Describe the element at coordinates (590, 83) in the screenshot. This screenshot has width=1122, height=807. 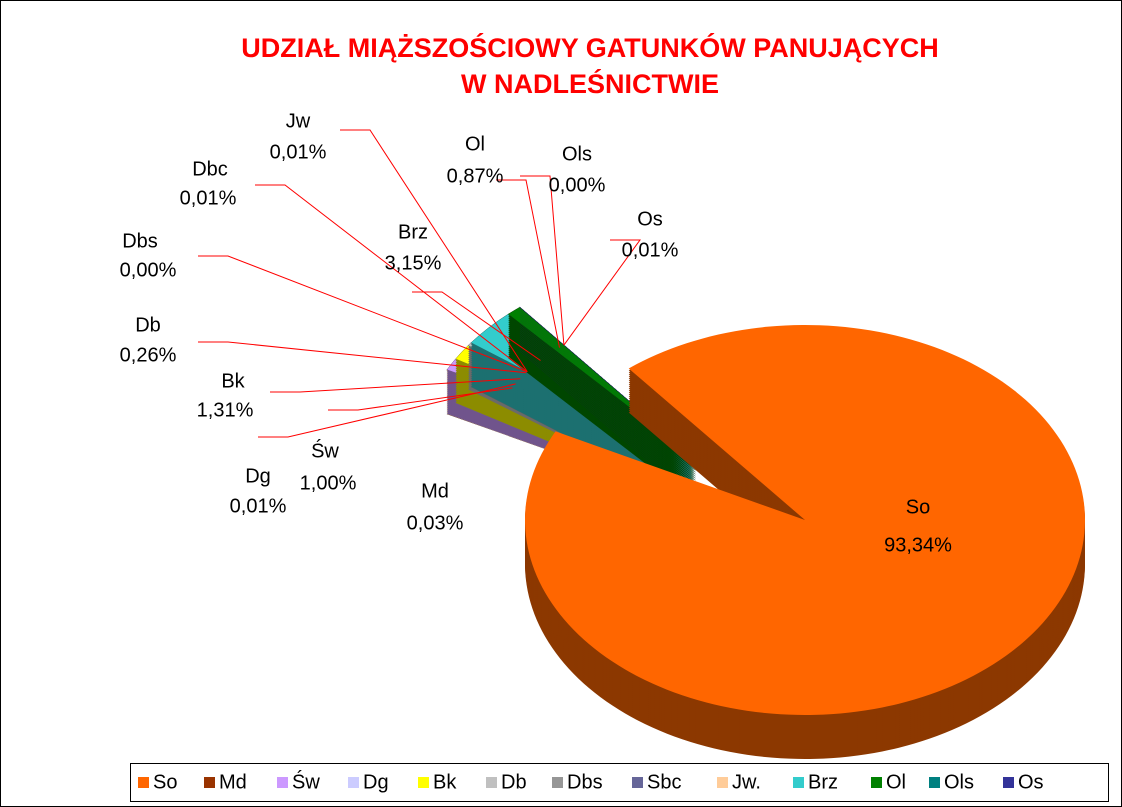
I see `chart-title: W NADLEŚNICTWIE` at that location.